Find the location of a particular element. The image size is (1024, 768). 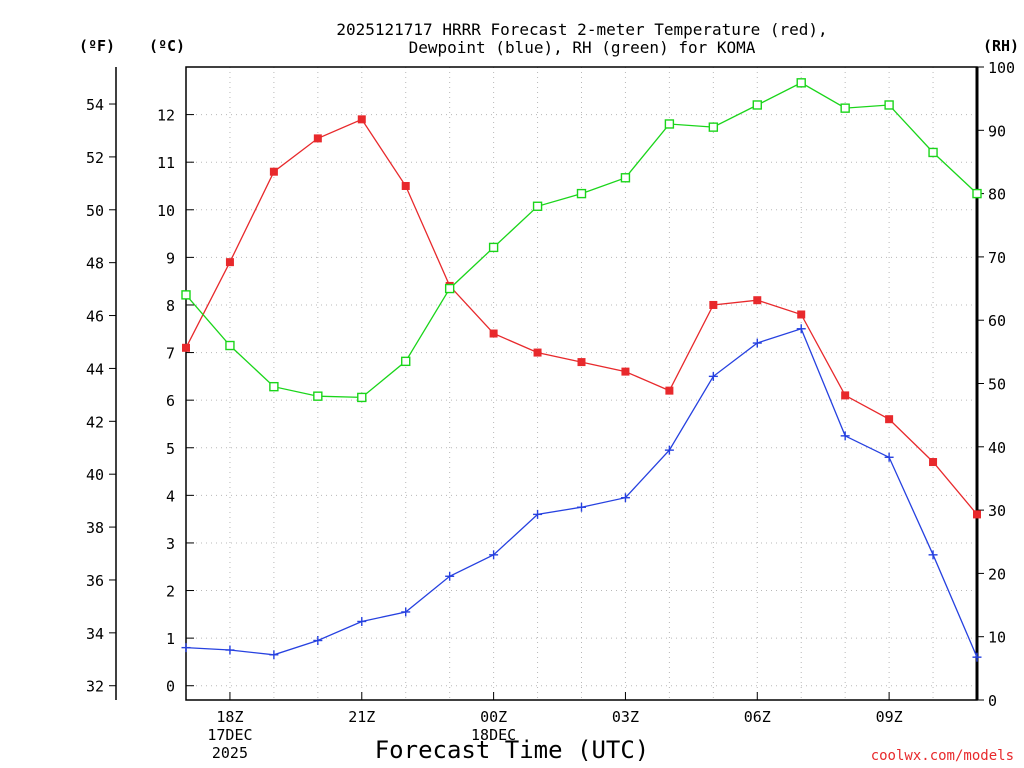

chart-title-line-2: Dewpoint (blue), RH (green) for KOMA is located at coordinates (582, 47).